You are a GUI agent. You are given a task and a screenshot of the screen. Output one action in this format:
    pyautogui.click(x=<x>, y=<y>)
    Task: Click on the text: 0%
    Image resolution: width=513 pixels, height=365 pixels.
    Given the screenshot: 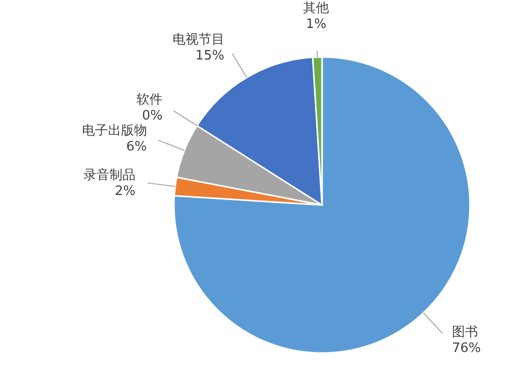 What is the action you would take?
    pyautogui.click(x=152, y=116)
    